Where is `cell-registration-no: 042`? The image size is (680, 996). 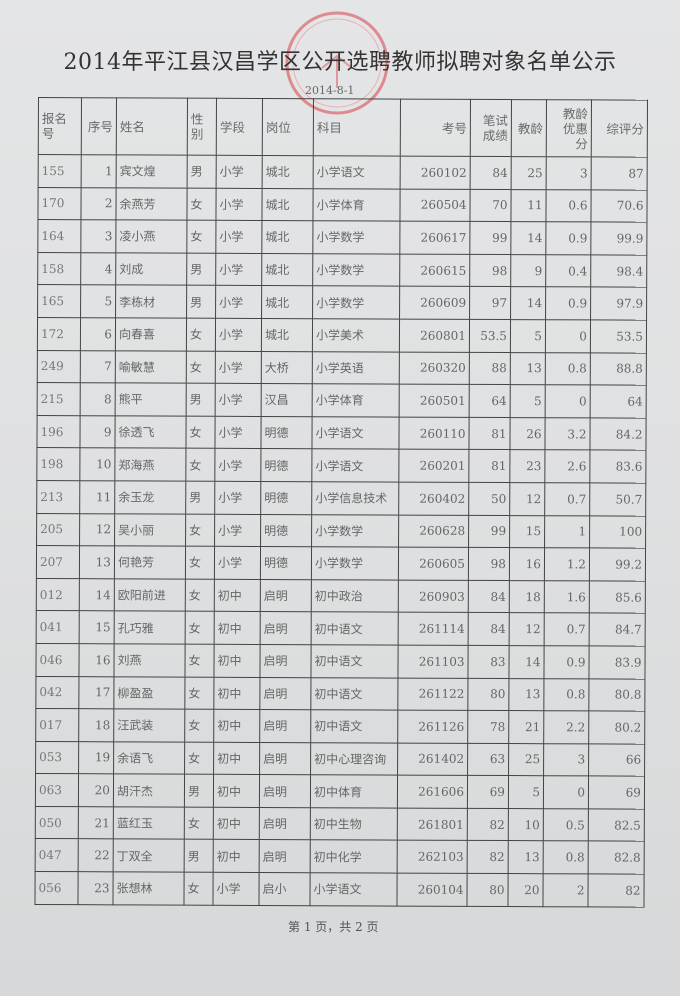
cell-registration-no: 042 is located at coordinates (57, 692).